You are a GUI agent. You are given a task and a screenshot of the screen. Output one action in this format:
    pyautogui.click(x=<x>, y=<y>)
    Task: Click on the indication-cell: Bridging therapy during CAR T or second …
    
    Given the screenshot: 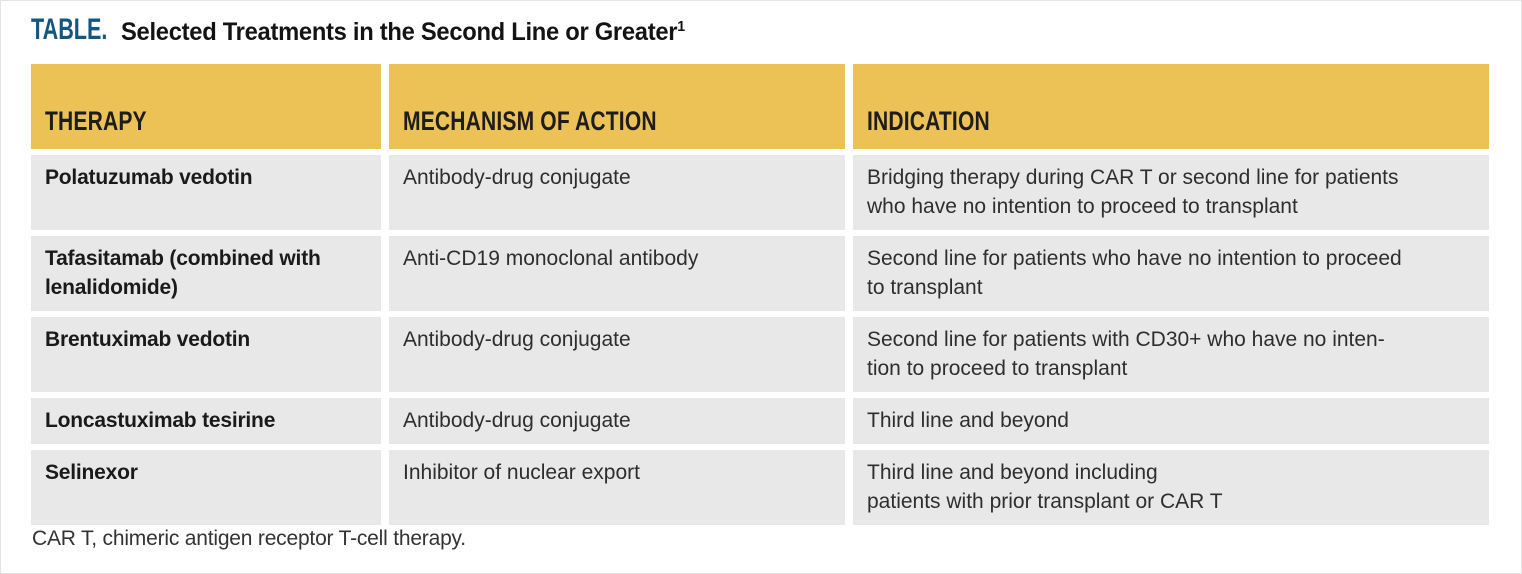 What is the action you would take?
    pyautogui.click(x=1171, y=192)
    